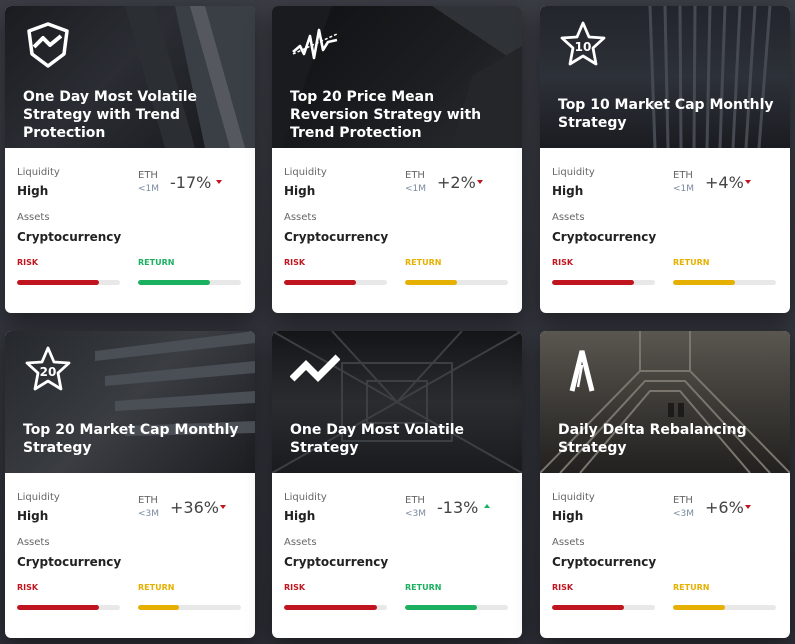  I want to click on card-hero: One Day Most Volatile Strategy, so click(397, 402).